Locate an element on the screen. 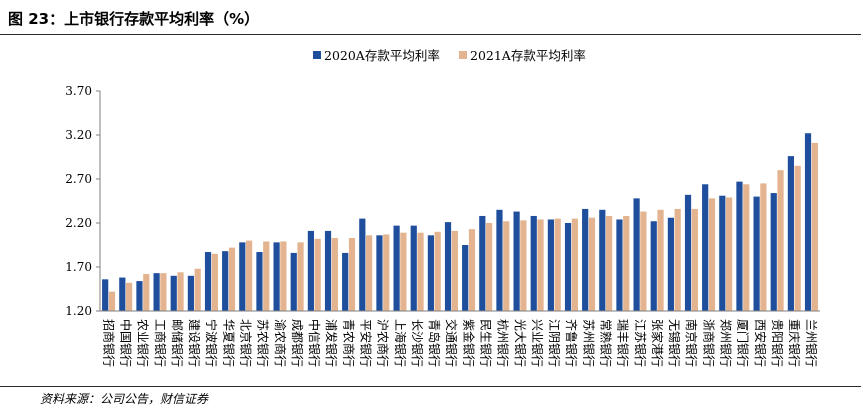  category-label-31: 江苏银行 is located at coordinates (640, 343).